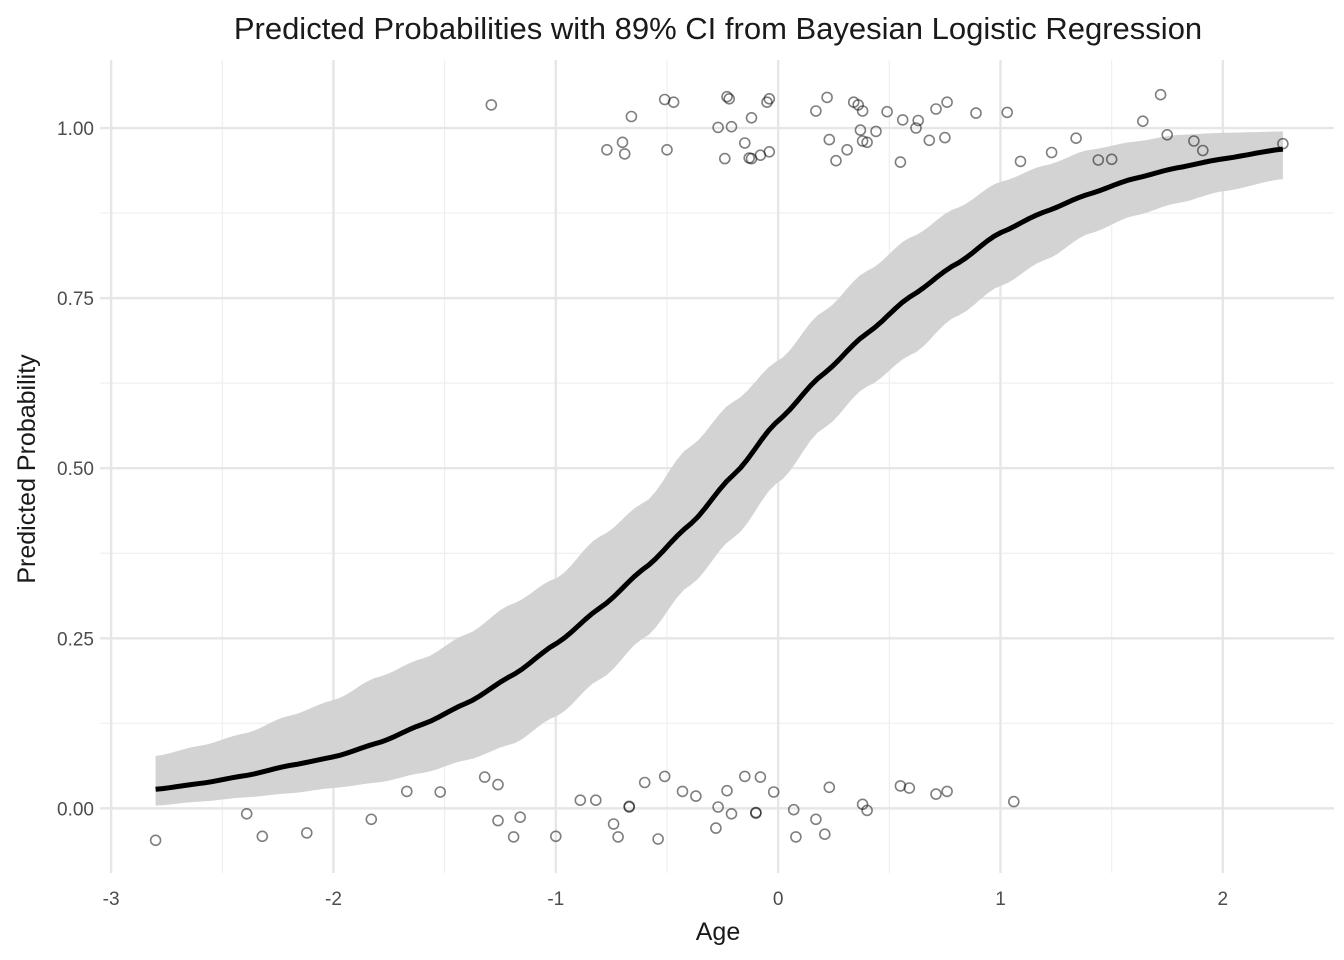 The image size is (1344, 960). What do you see at coordinates (27, 469) in the screenshot?
I see `y-axis-title: Predicted Probability` at bounding box center [27, 469].